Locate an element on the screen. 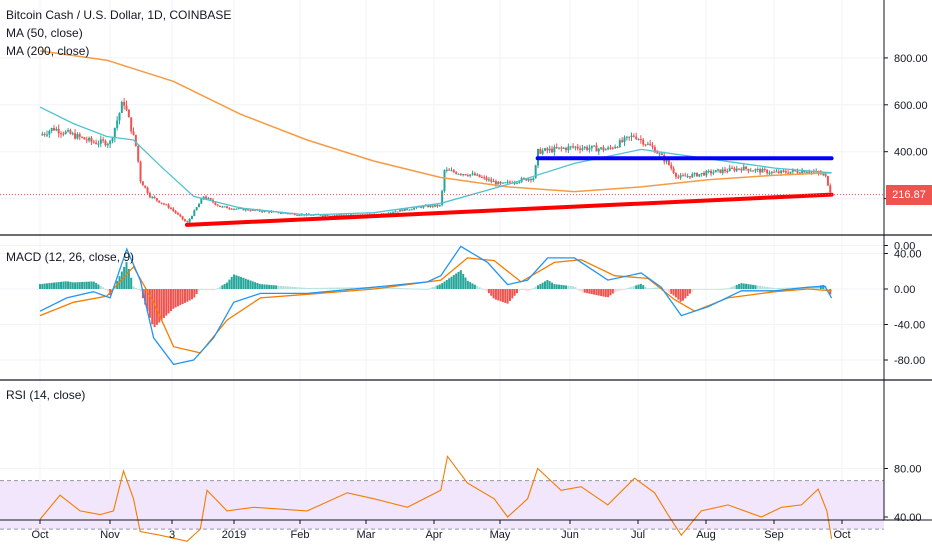  macd-axis-label: -40.00 is located at coordinates (909, 326).